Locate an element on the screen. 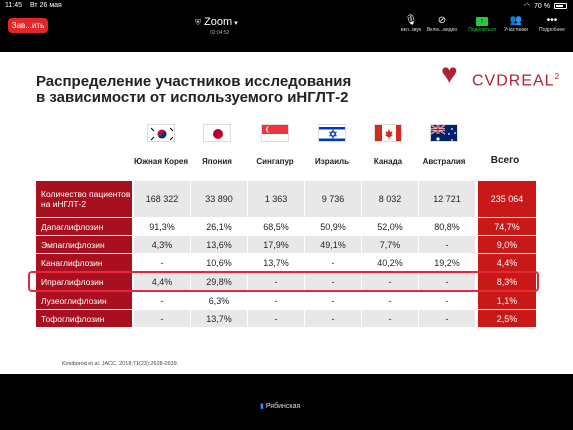 This screenshot has height=430, width=573. app-title: ⛨ Zoom ▾ is located at coordinates (216, 22).